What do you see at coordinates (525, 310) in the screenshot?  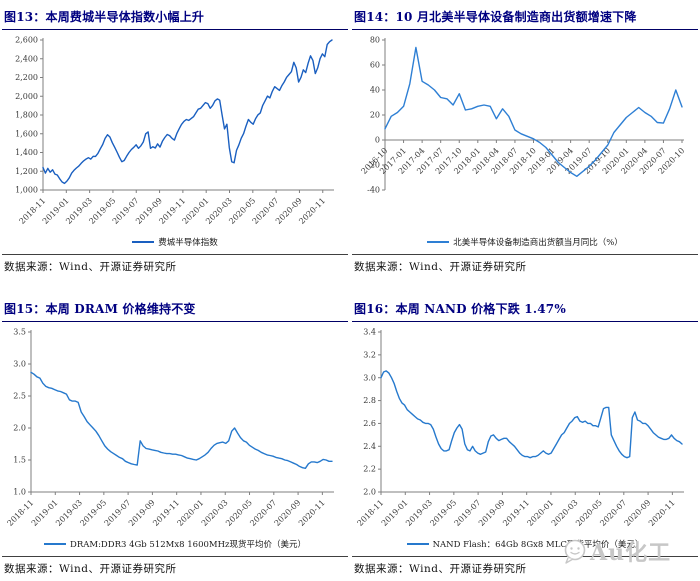 I see `figure-16-title: 图16：本周 NAND 价格下跌 1.47%` at bounding box center [525, 310].